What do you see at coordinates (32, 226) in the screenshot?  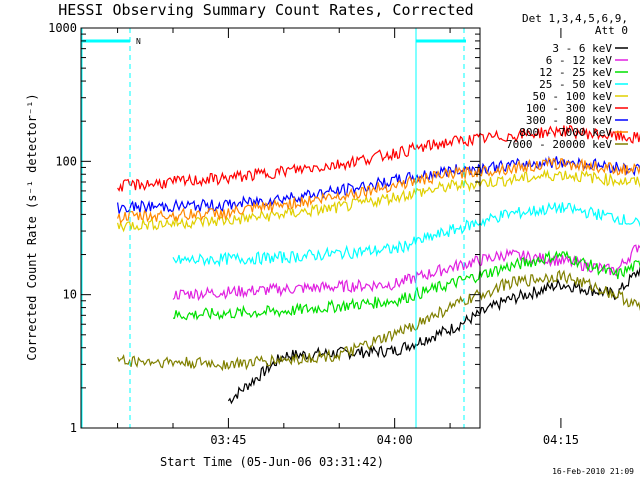 I see `y-axis-label: Corrected Count Rate (s⁻¹ detector⁻¹)` at bounding box center [32, 226].